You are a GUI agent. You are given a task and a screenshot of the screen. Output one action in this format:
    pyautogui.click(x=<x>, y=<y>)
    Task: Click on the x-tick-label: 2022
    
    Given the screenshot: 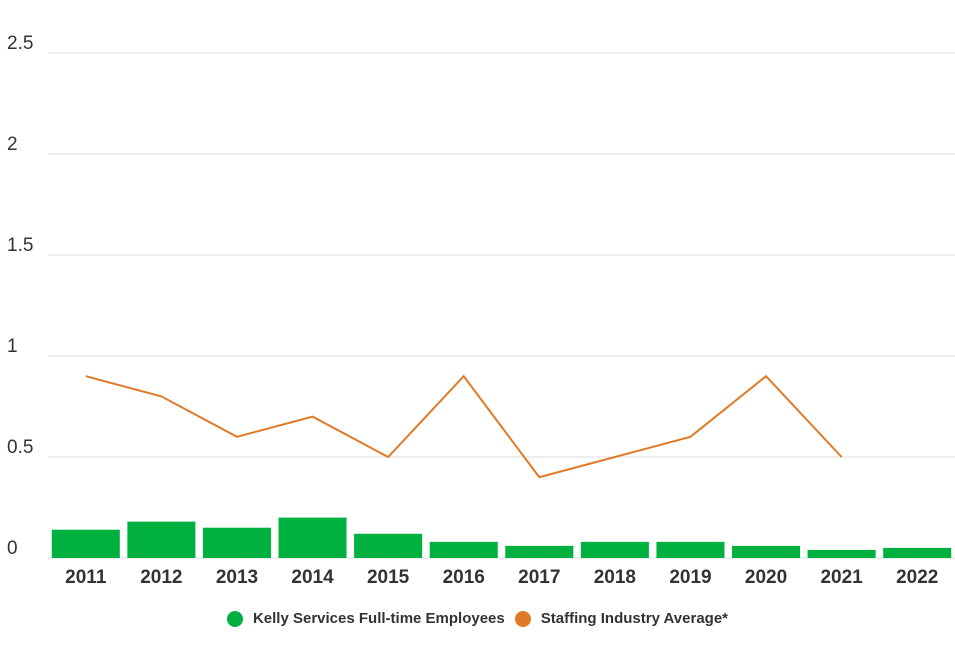 What is the action you would take?
    pyautogui.click(x=917, y=577)
    